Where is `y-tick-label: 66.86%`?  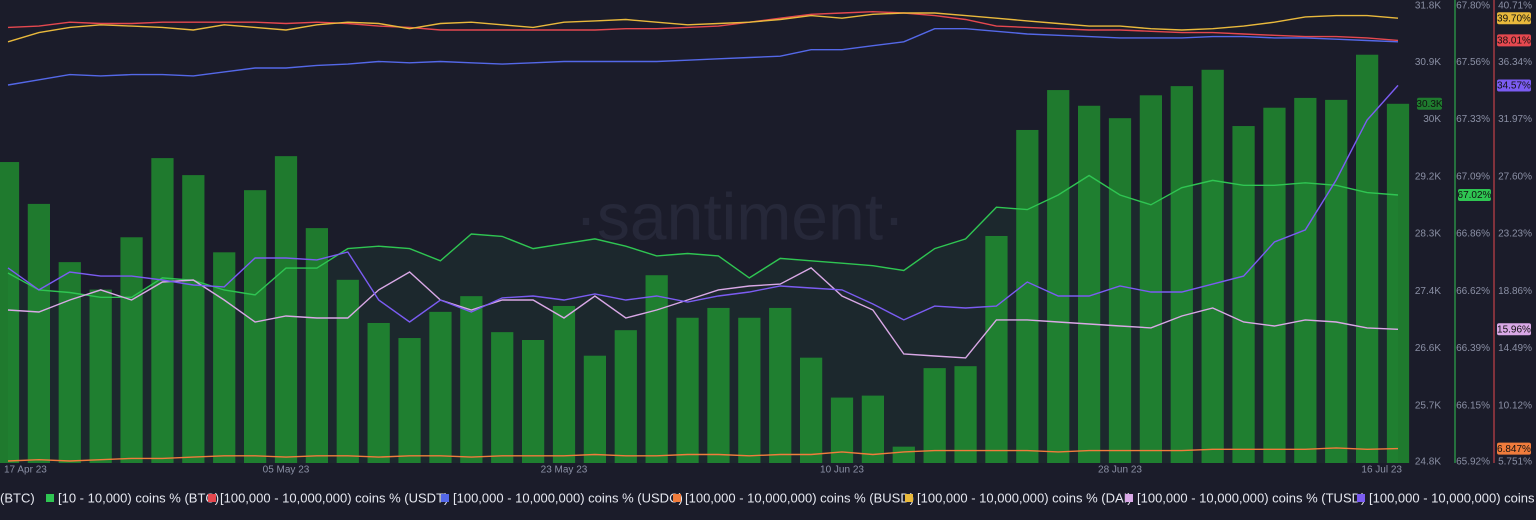 y-tick-label: 66.86% is located at coordinates (1473, 234).